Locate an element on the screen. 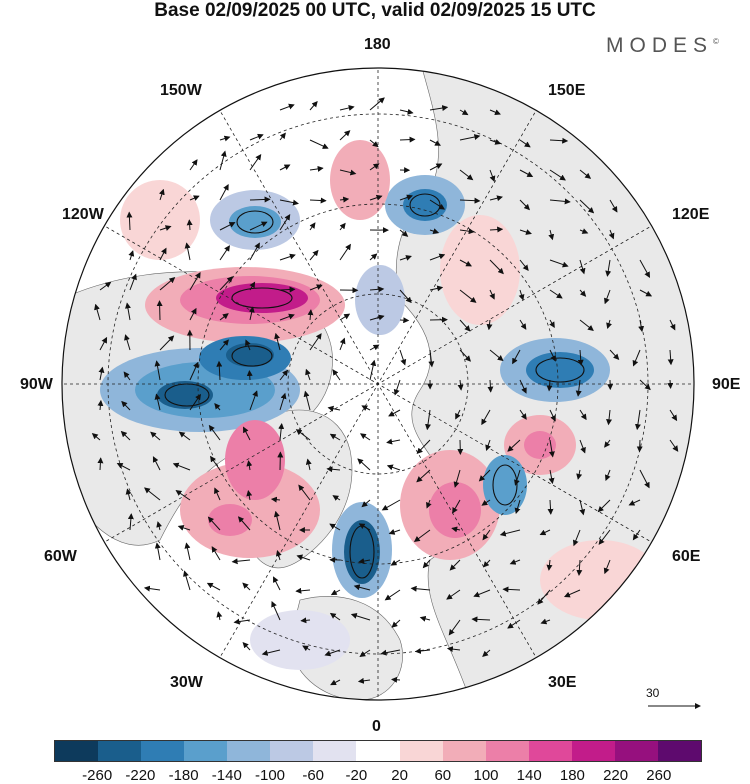 The width and height of the screenshot is (750, 784). colorbar-tick-label: 140 is located at coordinates (529, 775).